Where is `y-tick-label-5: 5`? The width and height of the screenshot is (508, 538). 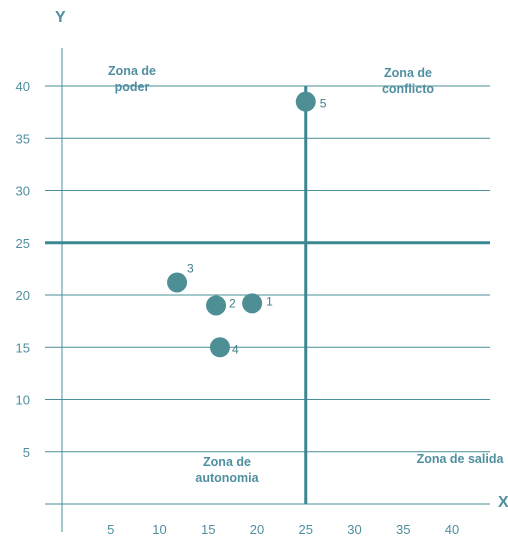 y-tick-label-5: 5 is located at coordinates (26, 452).